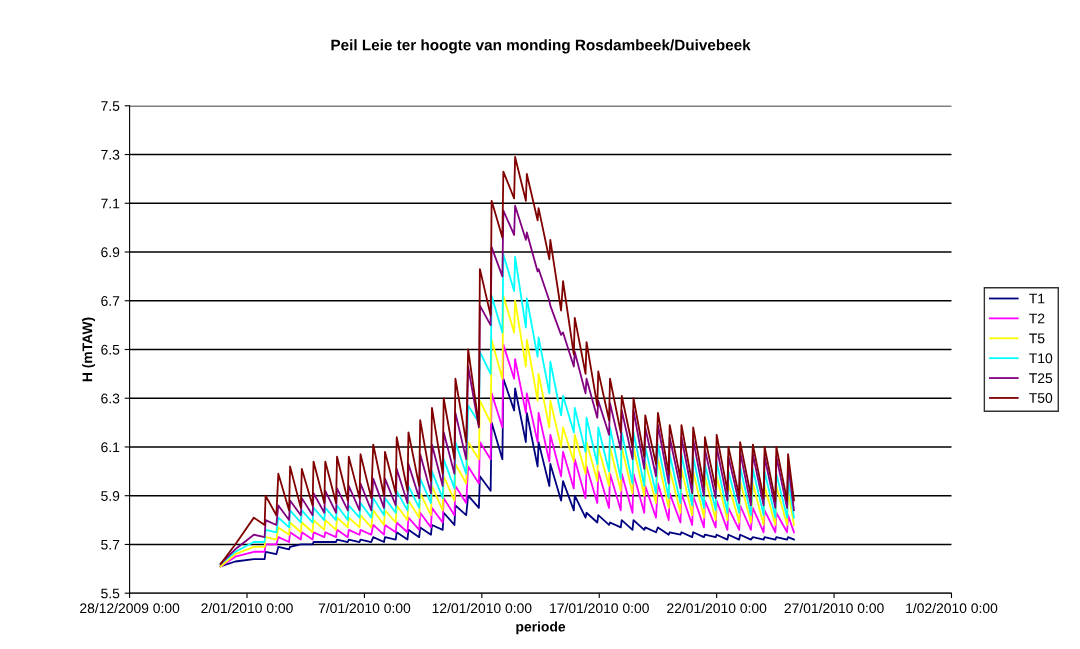 The image size is (1080, 649). Describe the element at coordinates (110, 252) in the screenshot. I see `y-tick-label: 6.9` at that location.